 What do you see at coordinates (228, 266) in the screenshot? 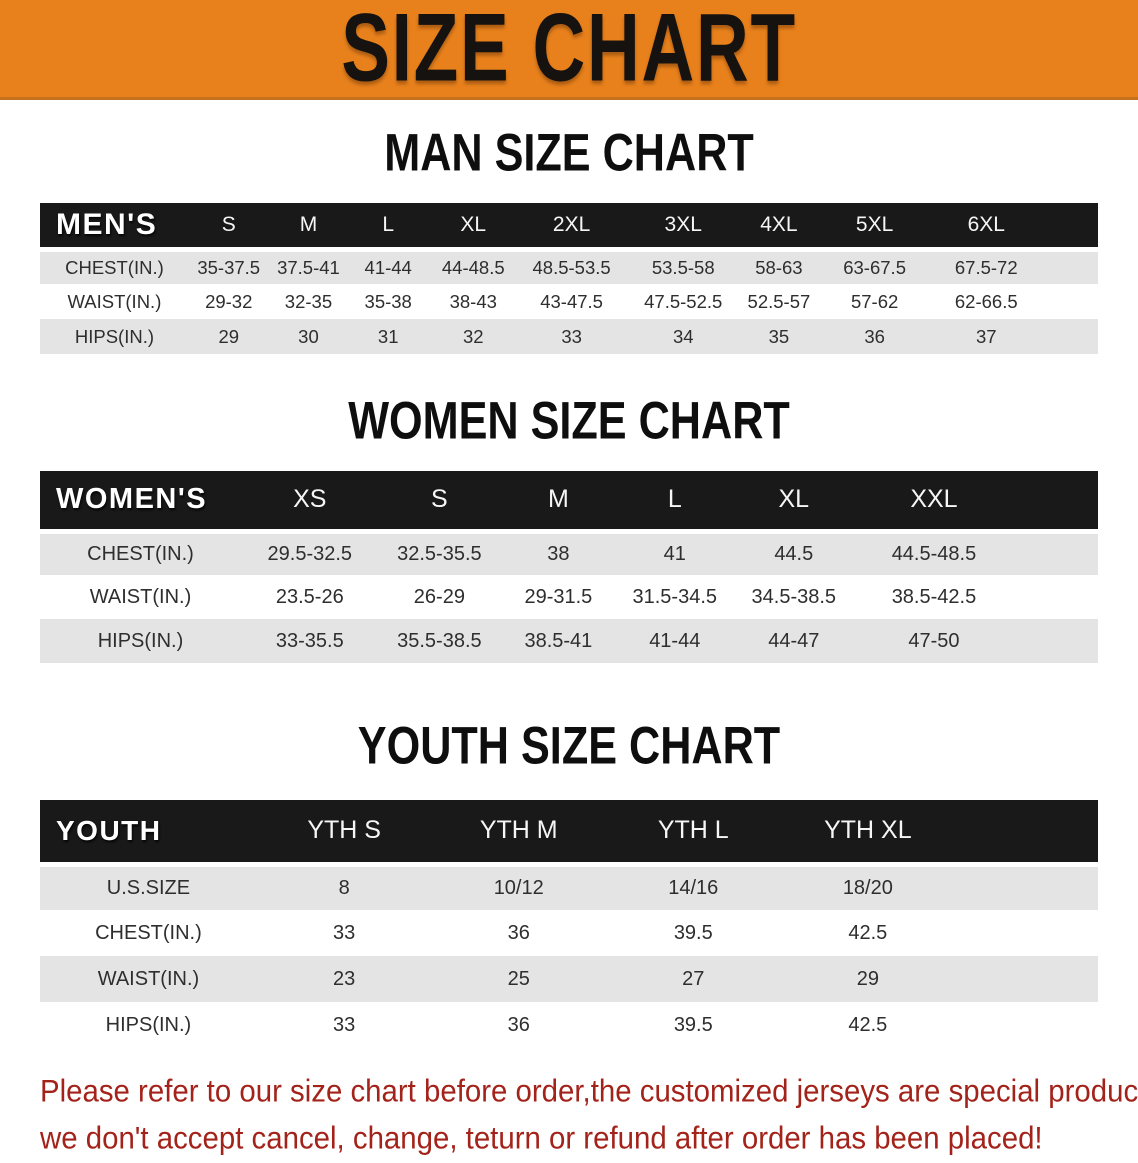
I see `value-cell: 35-37.5` at bounding box center [228, 266].